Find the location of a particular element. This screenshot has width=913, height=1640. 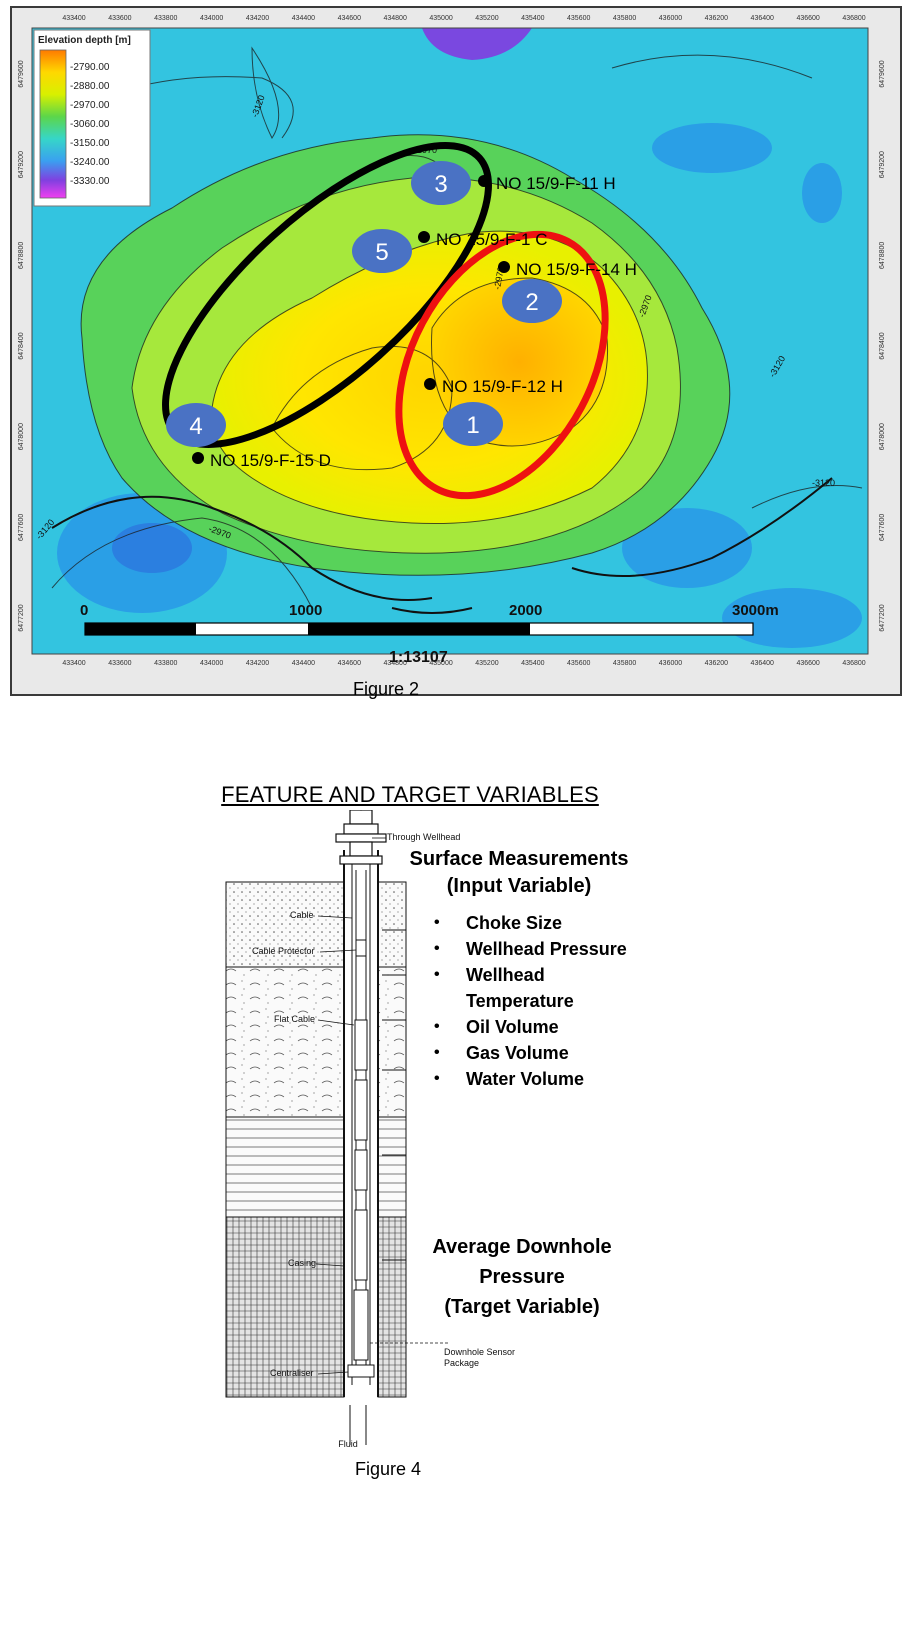

figure2-caption: Figure 2 is located at coordinates (386, 689).